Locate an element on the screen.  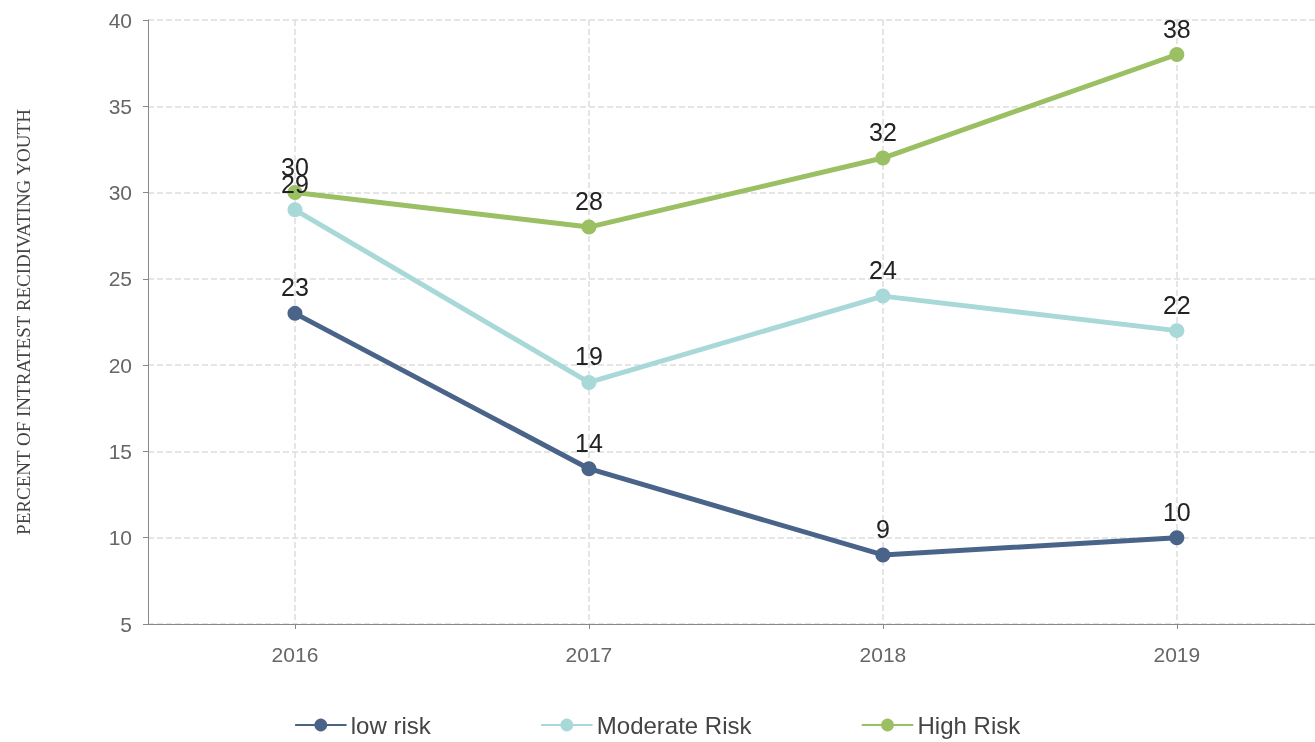
legend-label: Moderate Risk is located at coordinates (674, 725).